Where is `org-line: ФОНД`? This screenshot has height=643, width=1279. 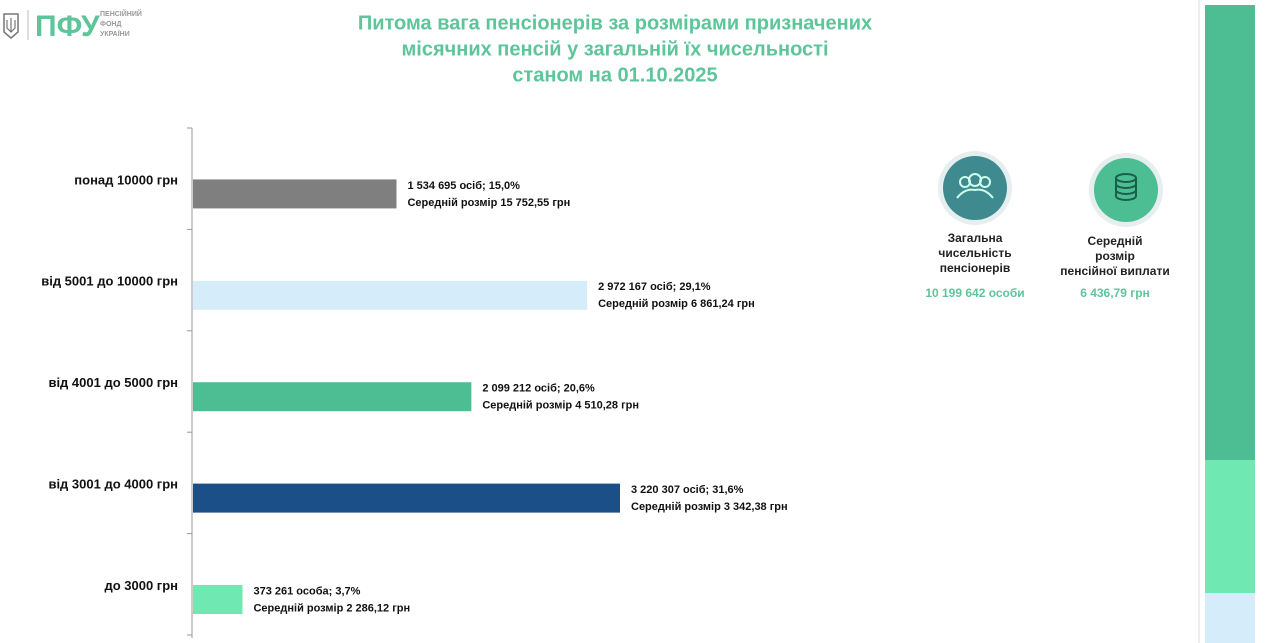 org-line: ФОНД is located at coordinates (110, 24).